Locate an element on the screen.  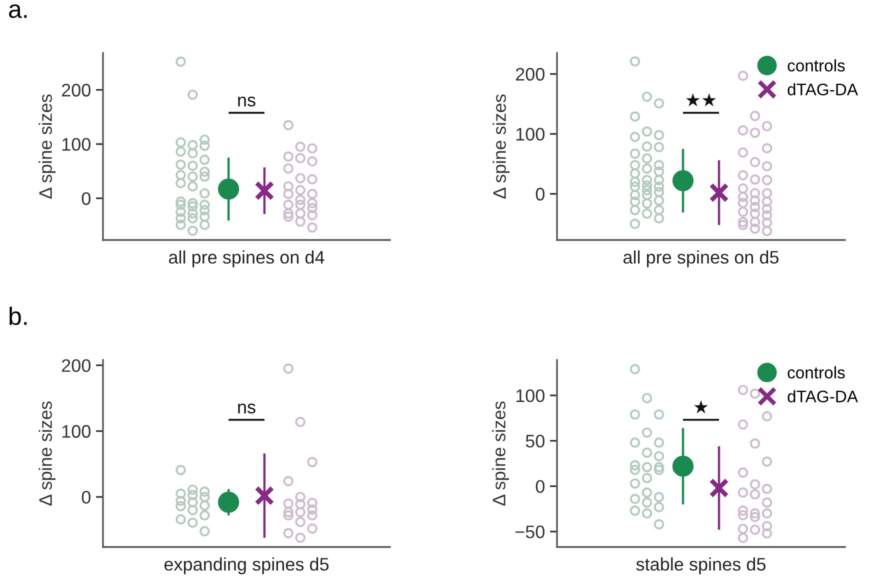
annotation: ★★ is located at coordinates (701, 99).